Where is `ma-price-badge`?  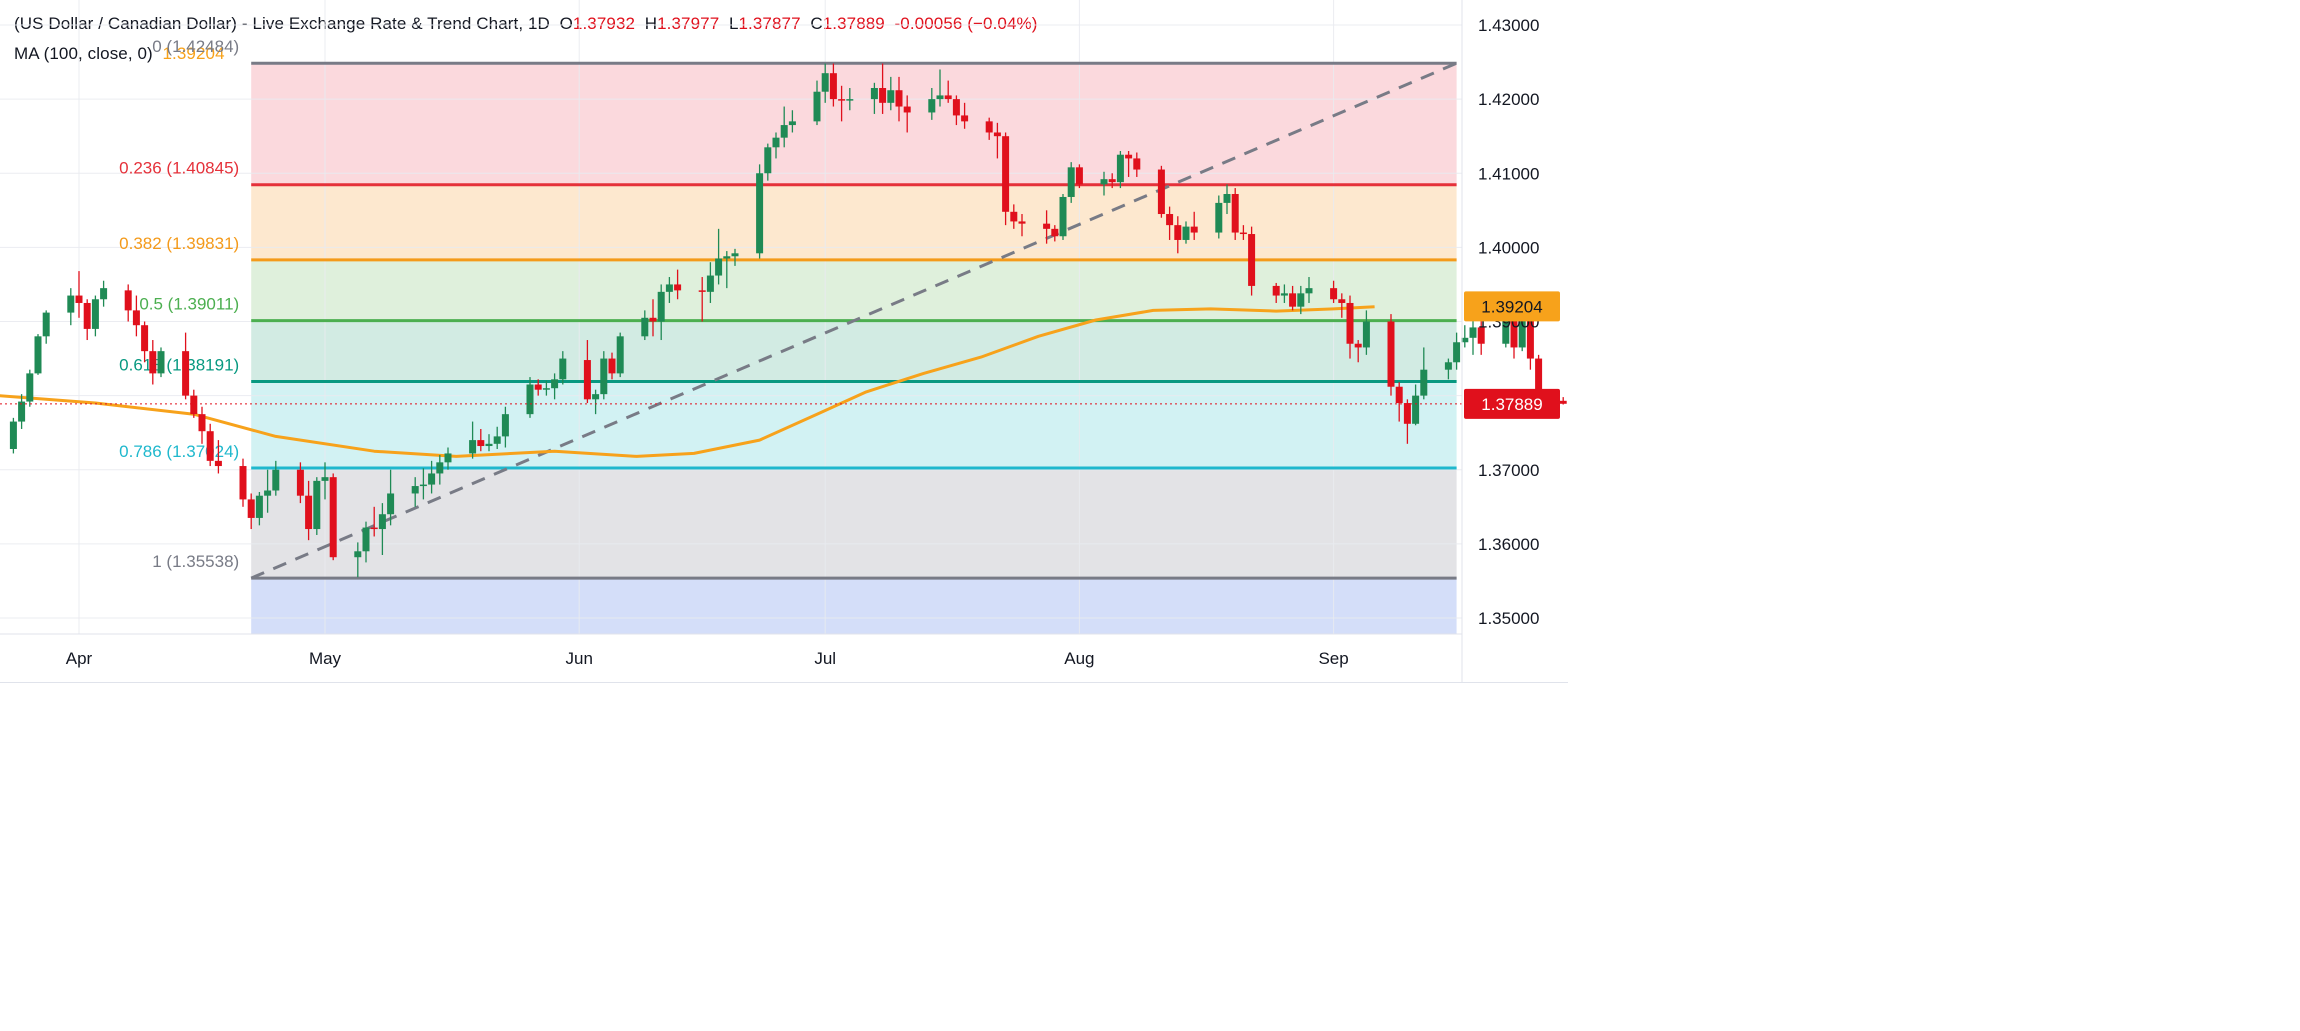 ma-price-badge is located at coordinates (1512, 306).